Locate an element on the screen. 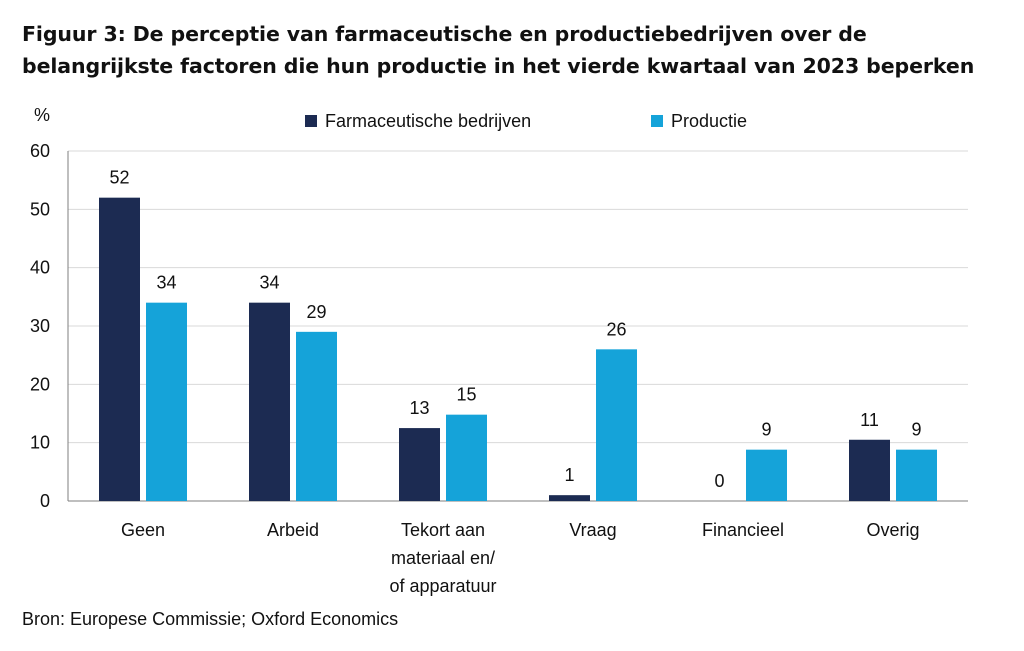  legend-label: Productie is located at coordinates (709, 121).